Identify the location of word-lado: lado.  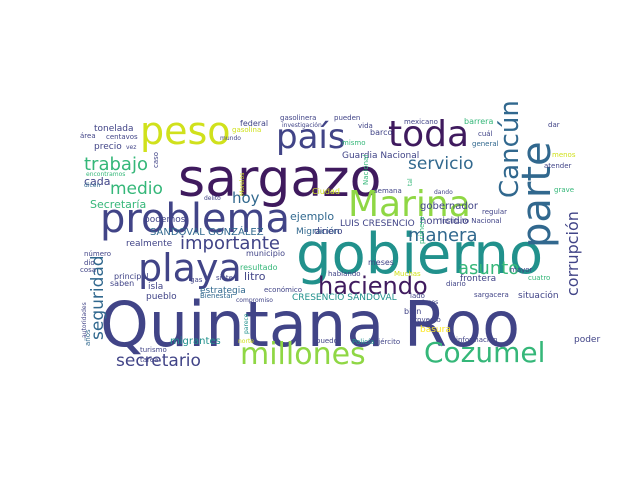
(417, 296).